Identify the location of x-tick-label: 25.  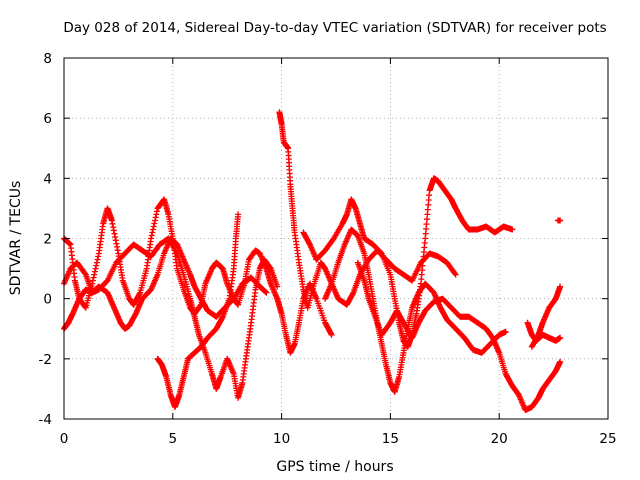
(607, 439).